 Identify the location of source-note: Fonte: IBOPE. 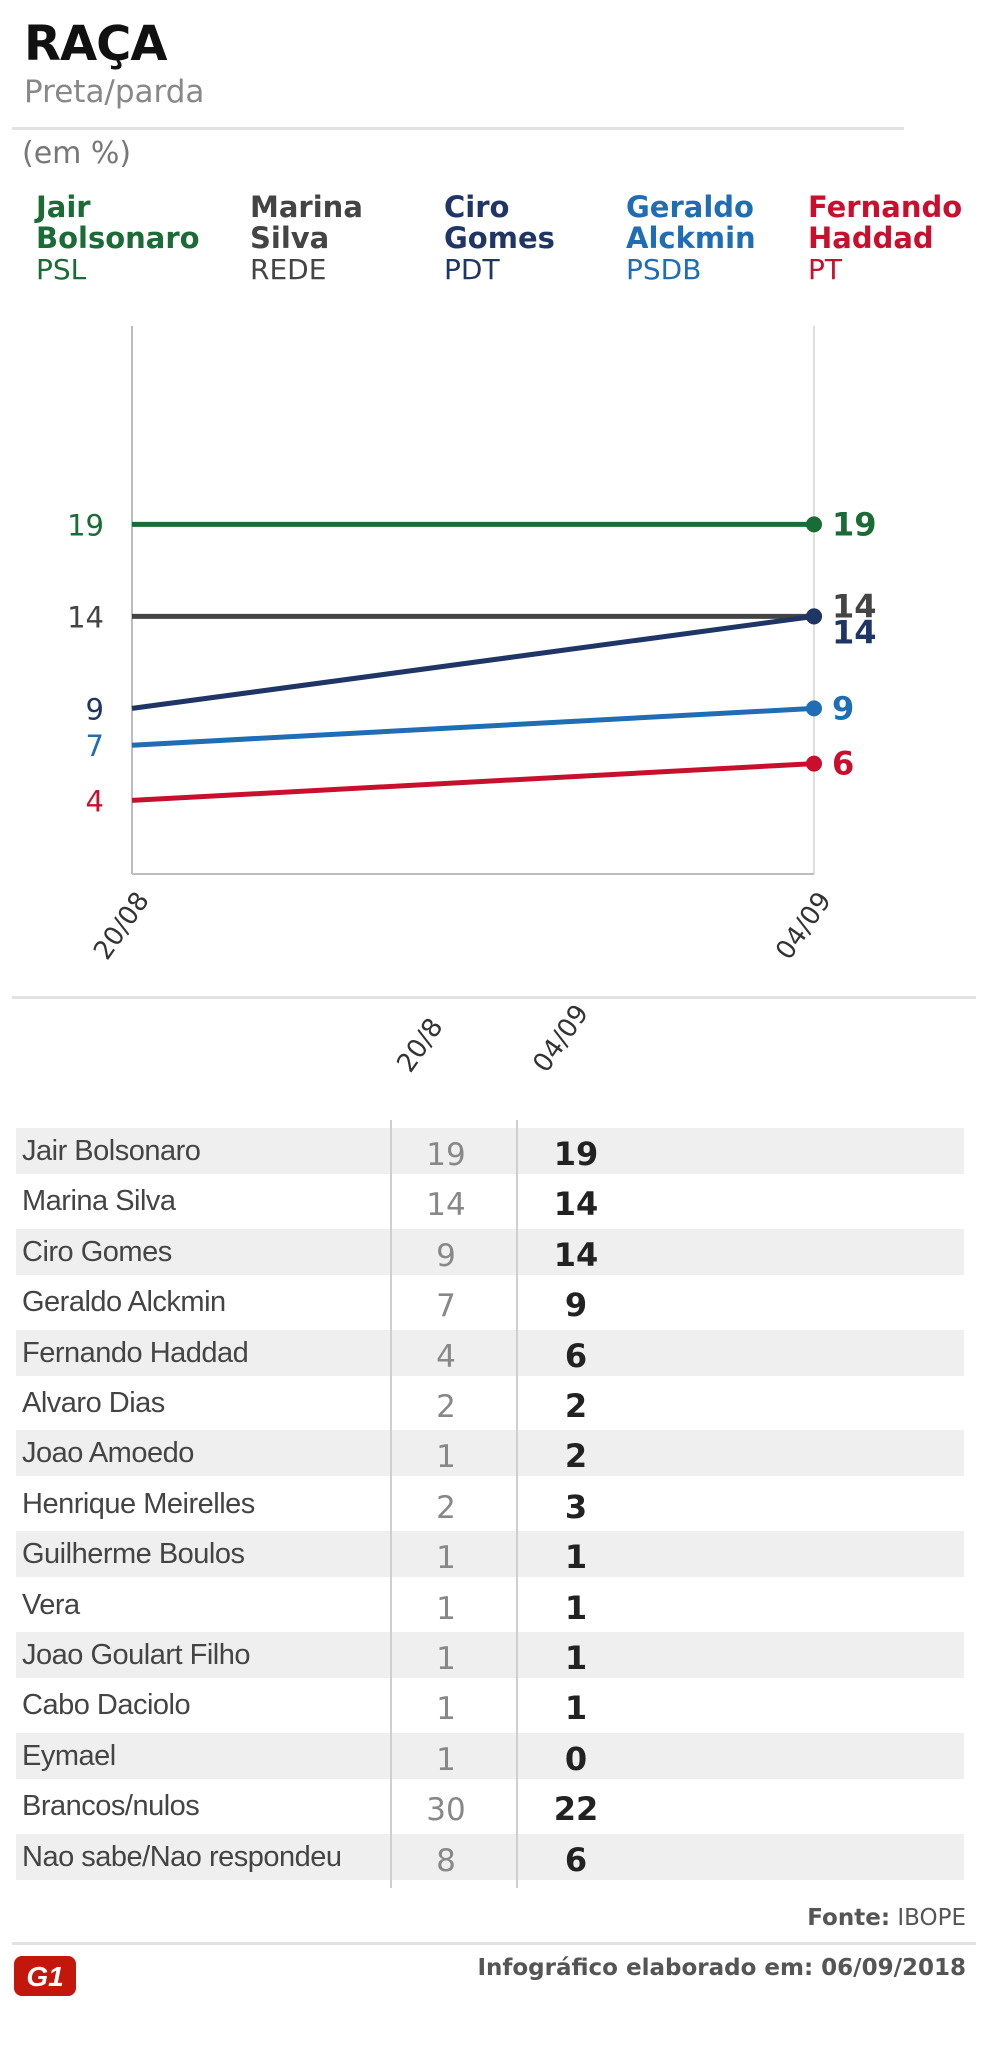
(886, 1918).